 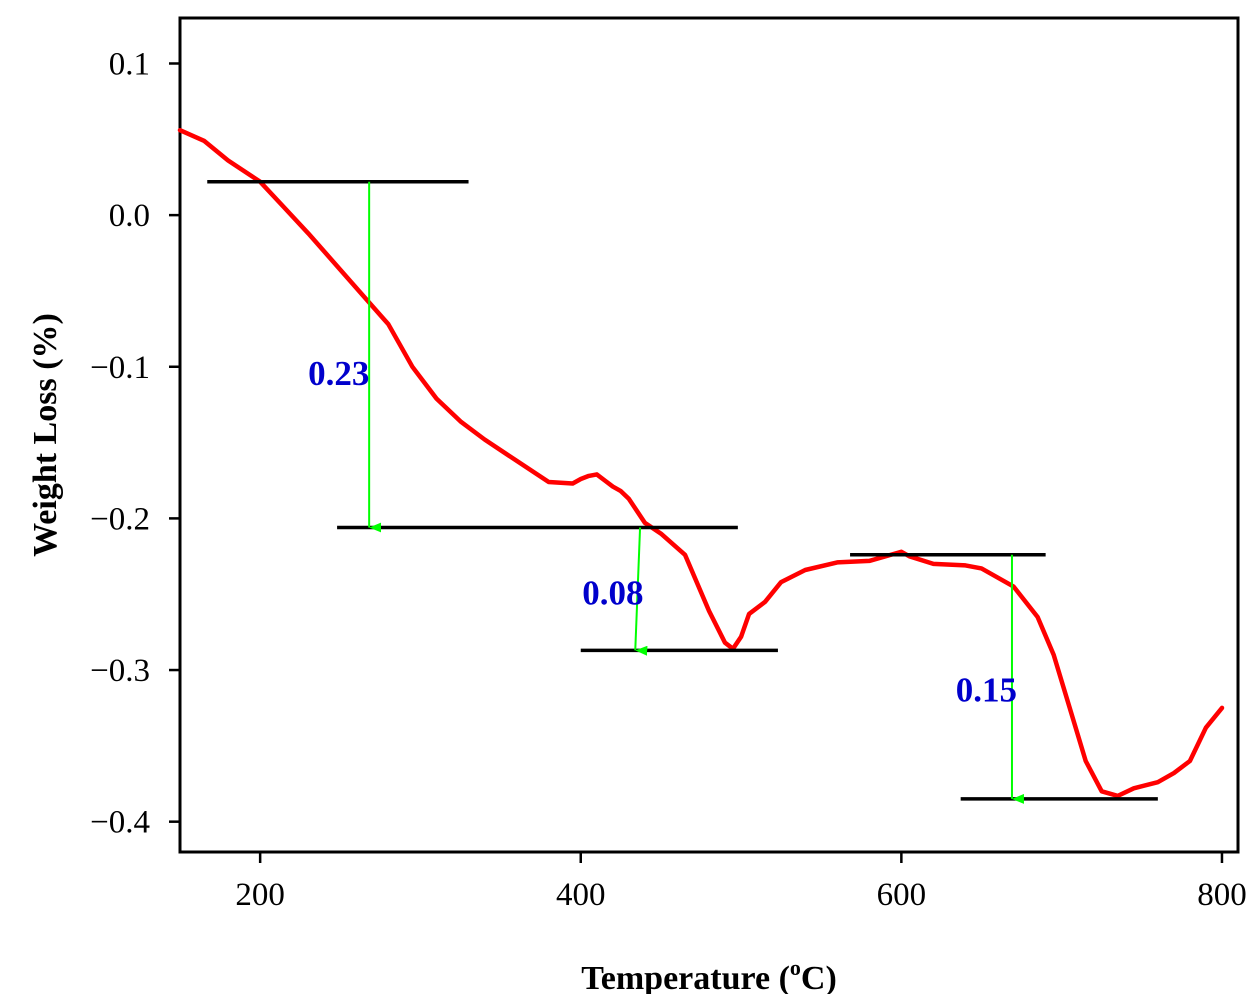 What do you see at coordinates (129, 216) in the screenshot?
I see `y-tick-label: 0.0` at bounding box center [129, 216].